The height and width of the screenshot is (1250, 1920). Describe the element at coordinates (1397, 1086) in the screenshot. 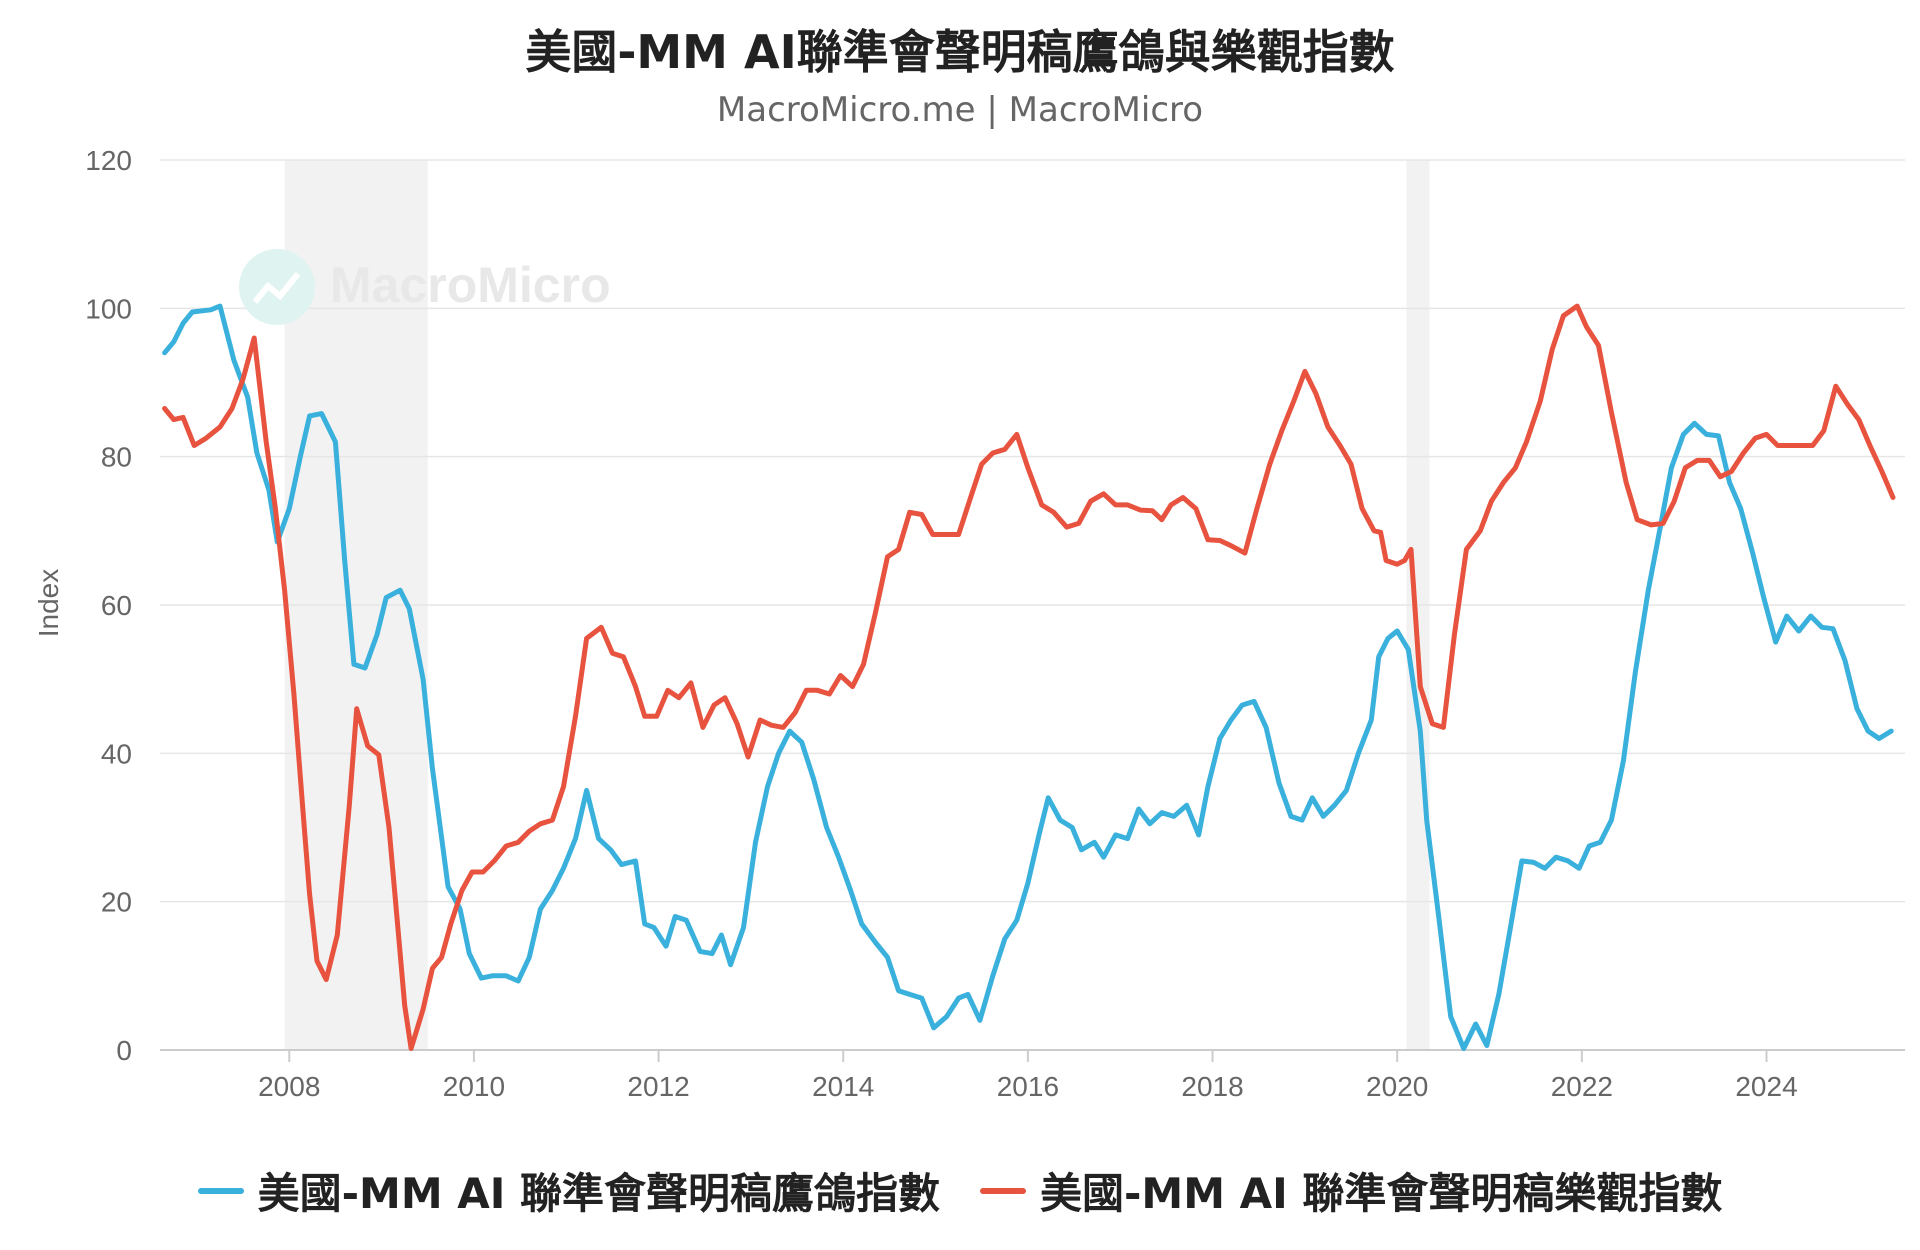

I see `x-tick-label: 2020` at that location.